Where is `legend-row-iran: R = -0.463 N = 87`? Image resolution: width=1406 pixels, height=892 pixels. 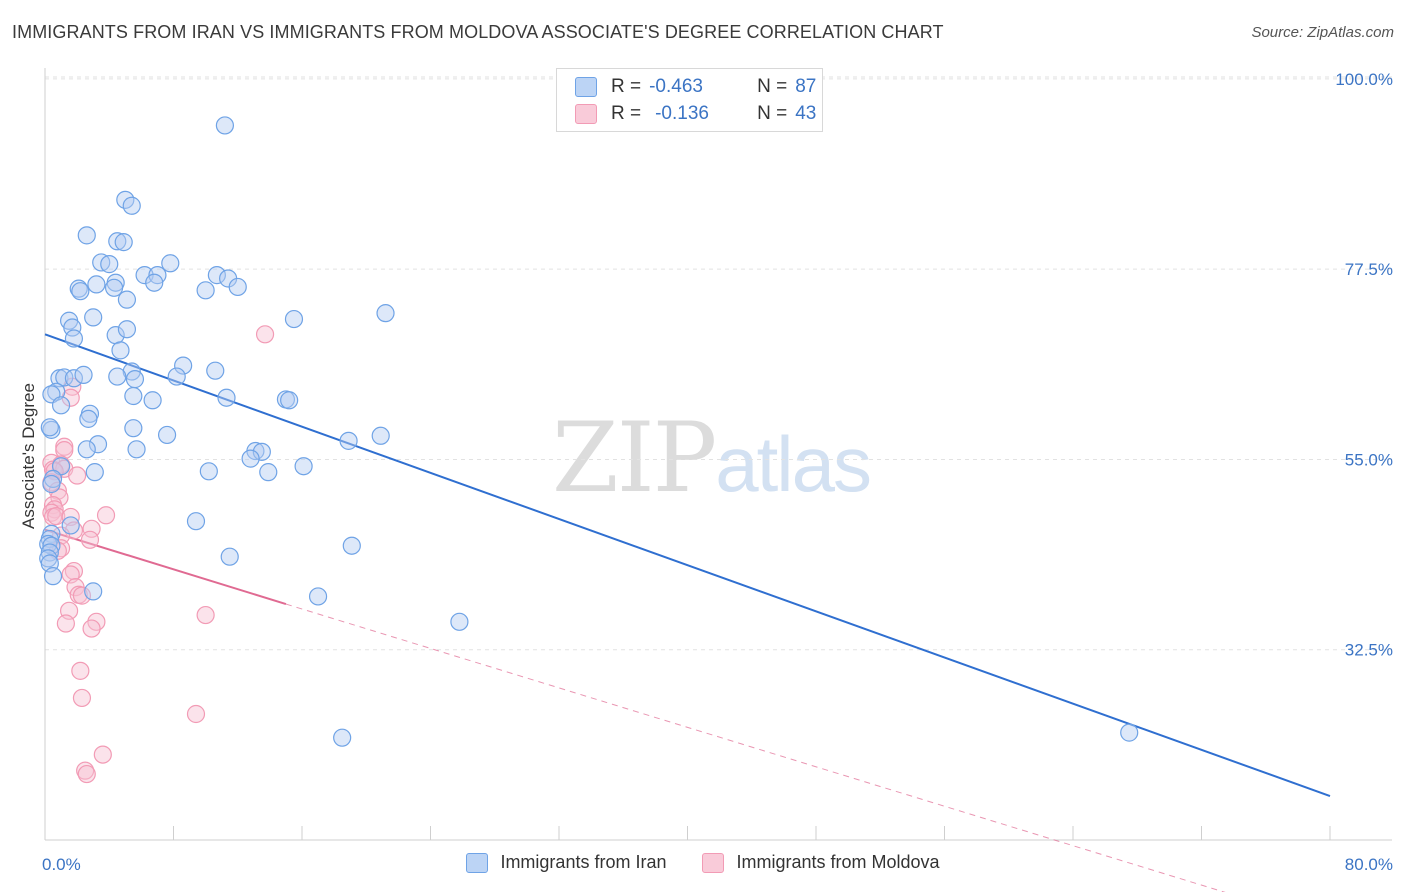
legend-row-iran: R = -0.463 N = 87 is located at coordinates (695, 87).